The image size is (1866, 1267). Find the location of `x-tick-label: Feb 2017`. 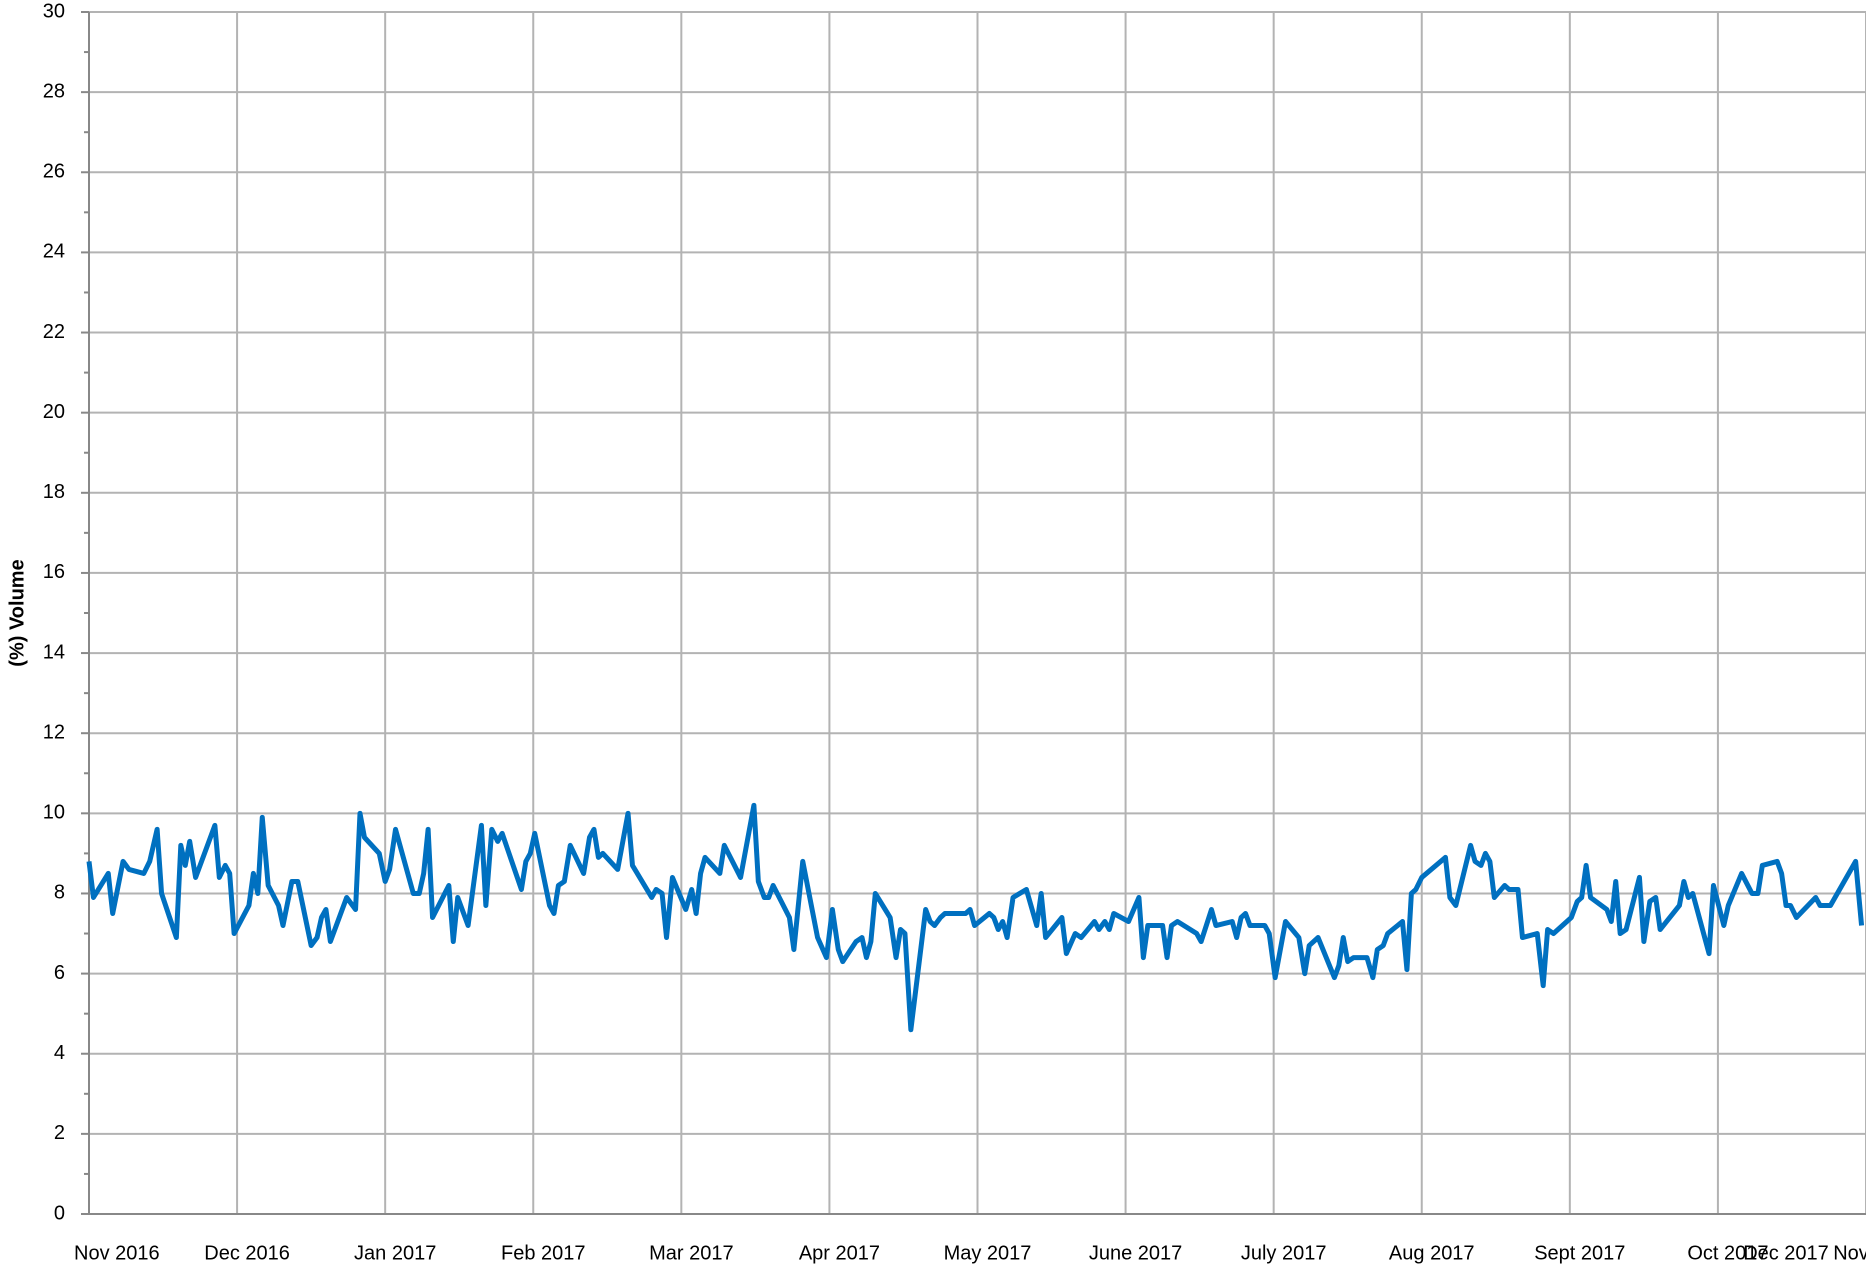

x-tick-label: Feb 2017 is located at coordinates (543, 1253).